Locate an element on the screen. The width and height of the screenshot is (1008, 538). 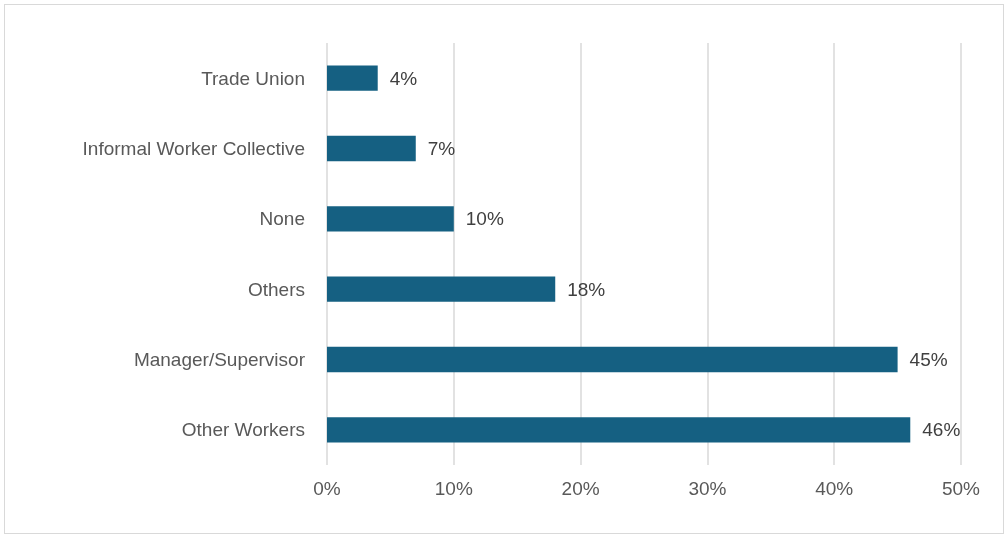
data-label: 45% is located at coordinates (928, 359).